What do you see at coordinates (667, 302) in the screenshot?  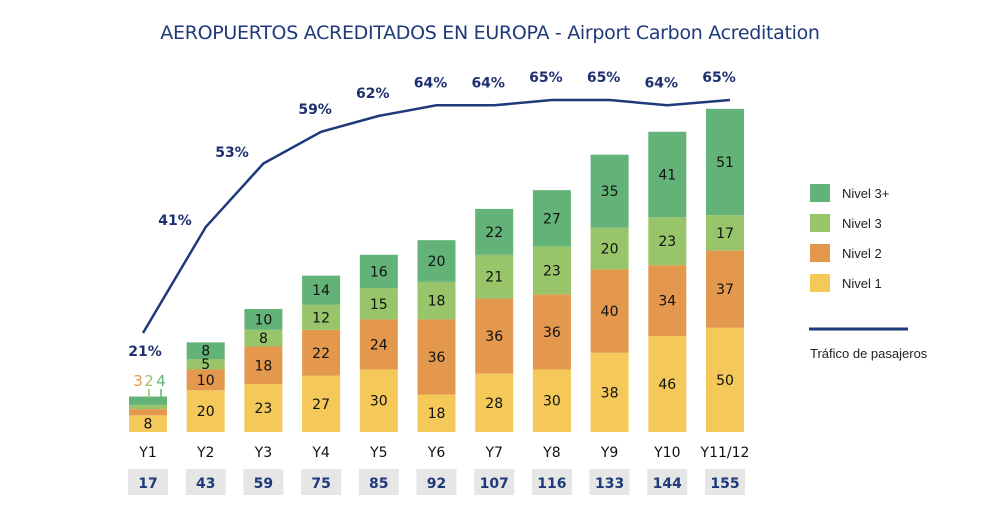 I see `bar-segment-label: 34` at bounding box center [667, 302].